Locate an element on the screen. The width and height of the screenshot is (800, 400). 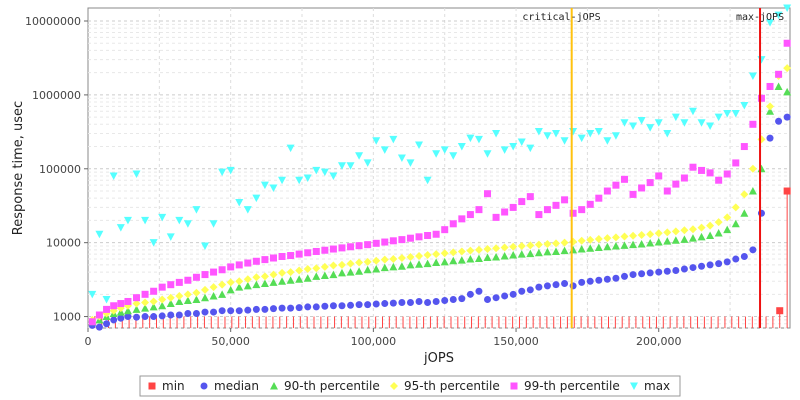
legend-item-99-th-percentile: 99-th percentile is located at coordinates (565, 386).